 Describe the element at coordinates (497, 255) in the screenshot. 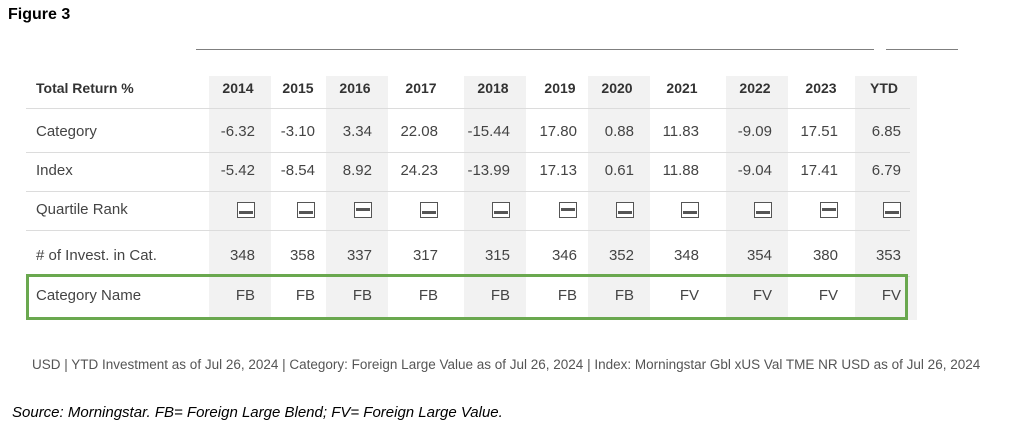

I see `table-cell: 315` at that location.